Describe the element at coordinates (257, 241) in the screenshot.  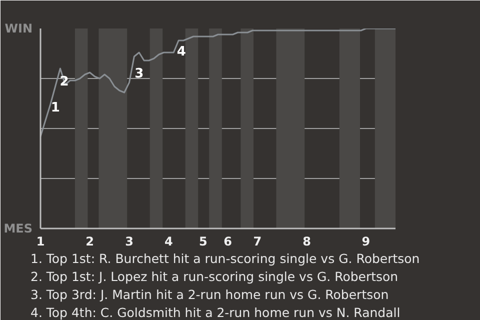
I see `x-tick-label: 7` at that location.